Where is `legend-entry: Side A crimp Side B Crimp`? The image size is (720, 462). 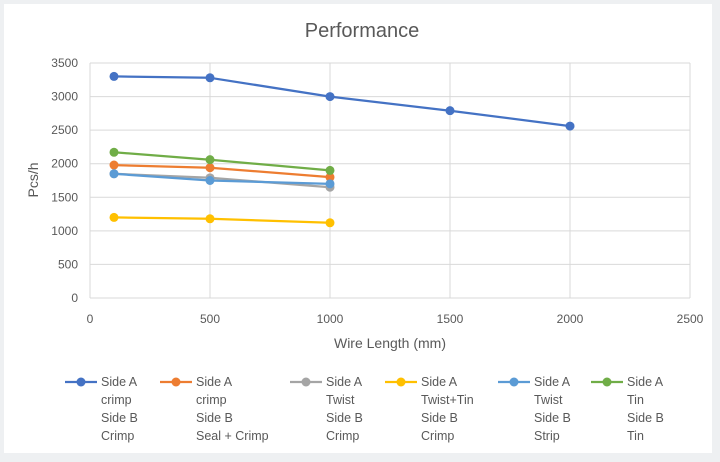
legend-entry: Side A crimp Side B Crimp is located at coordinates (101, 409).